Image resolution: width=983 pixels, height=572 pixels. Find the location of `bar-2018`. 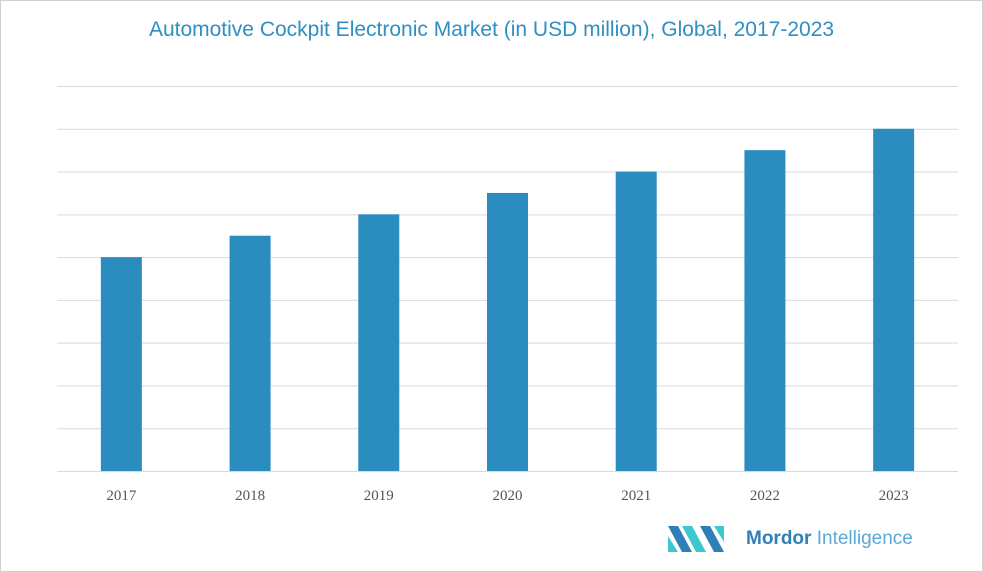

bar-2018 is located at coordinates (250, 353).